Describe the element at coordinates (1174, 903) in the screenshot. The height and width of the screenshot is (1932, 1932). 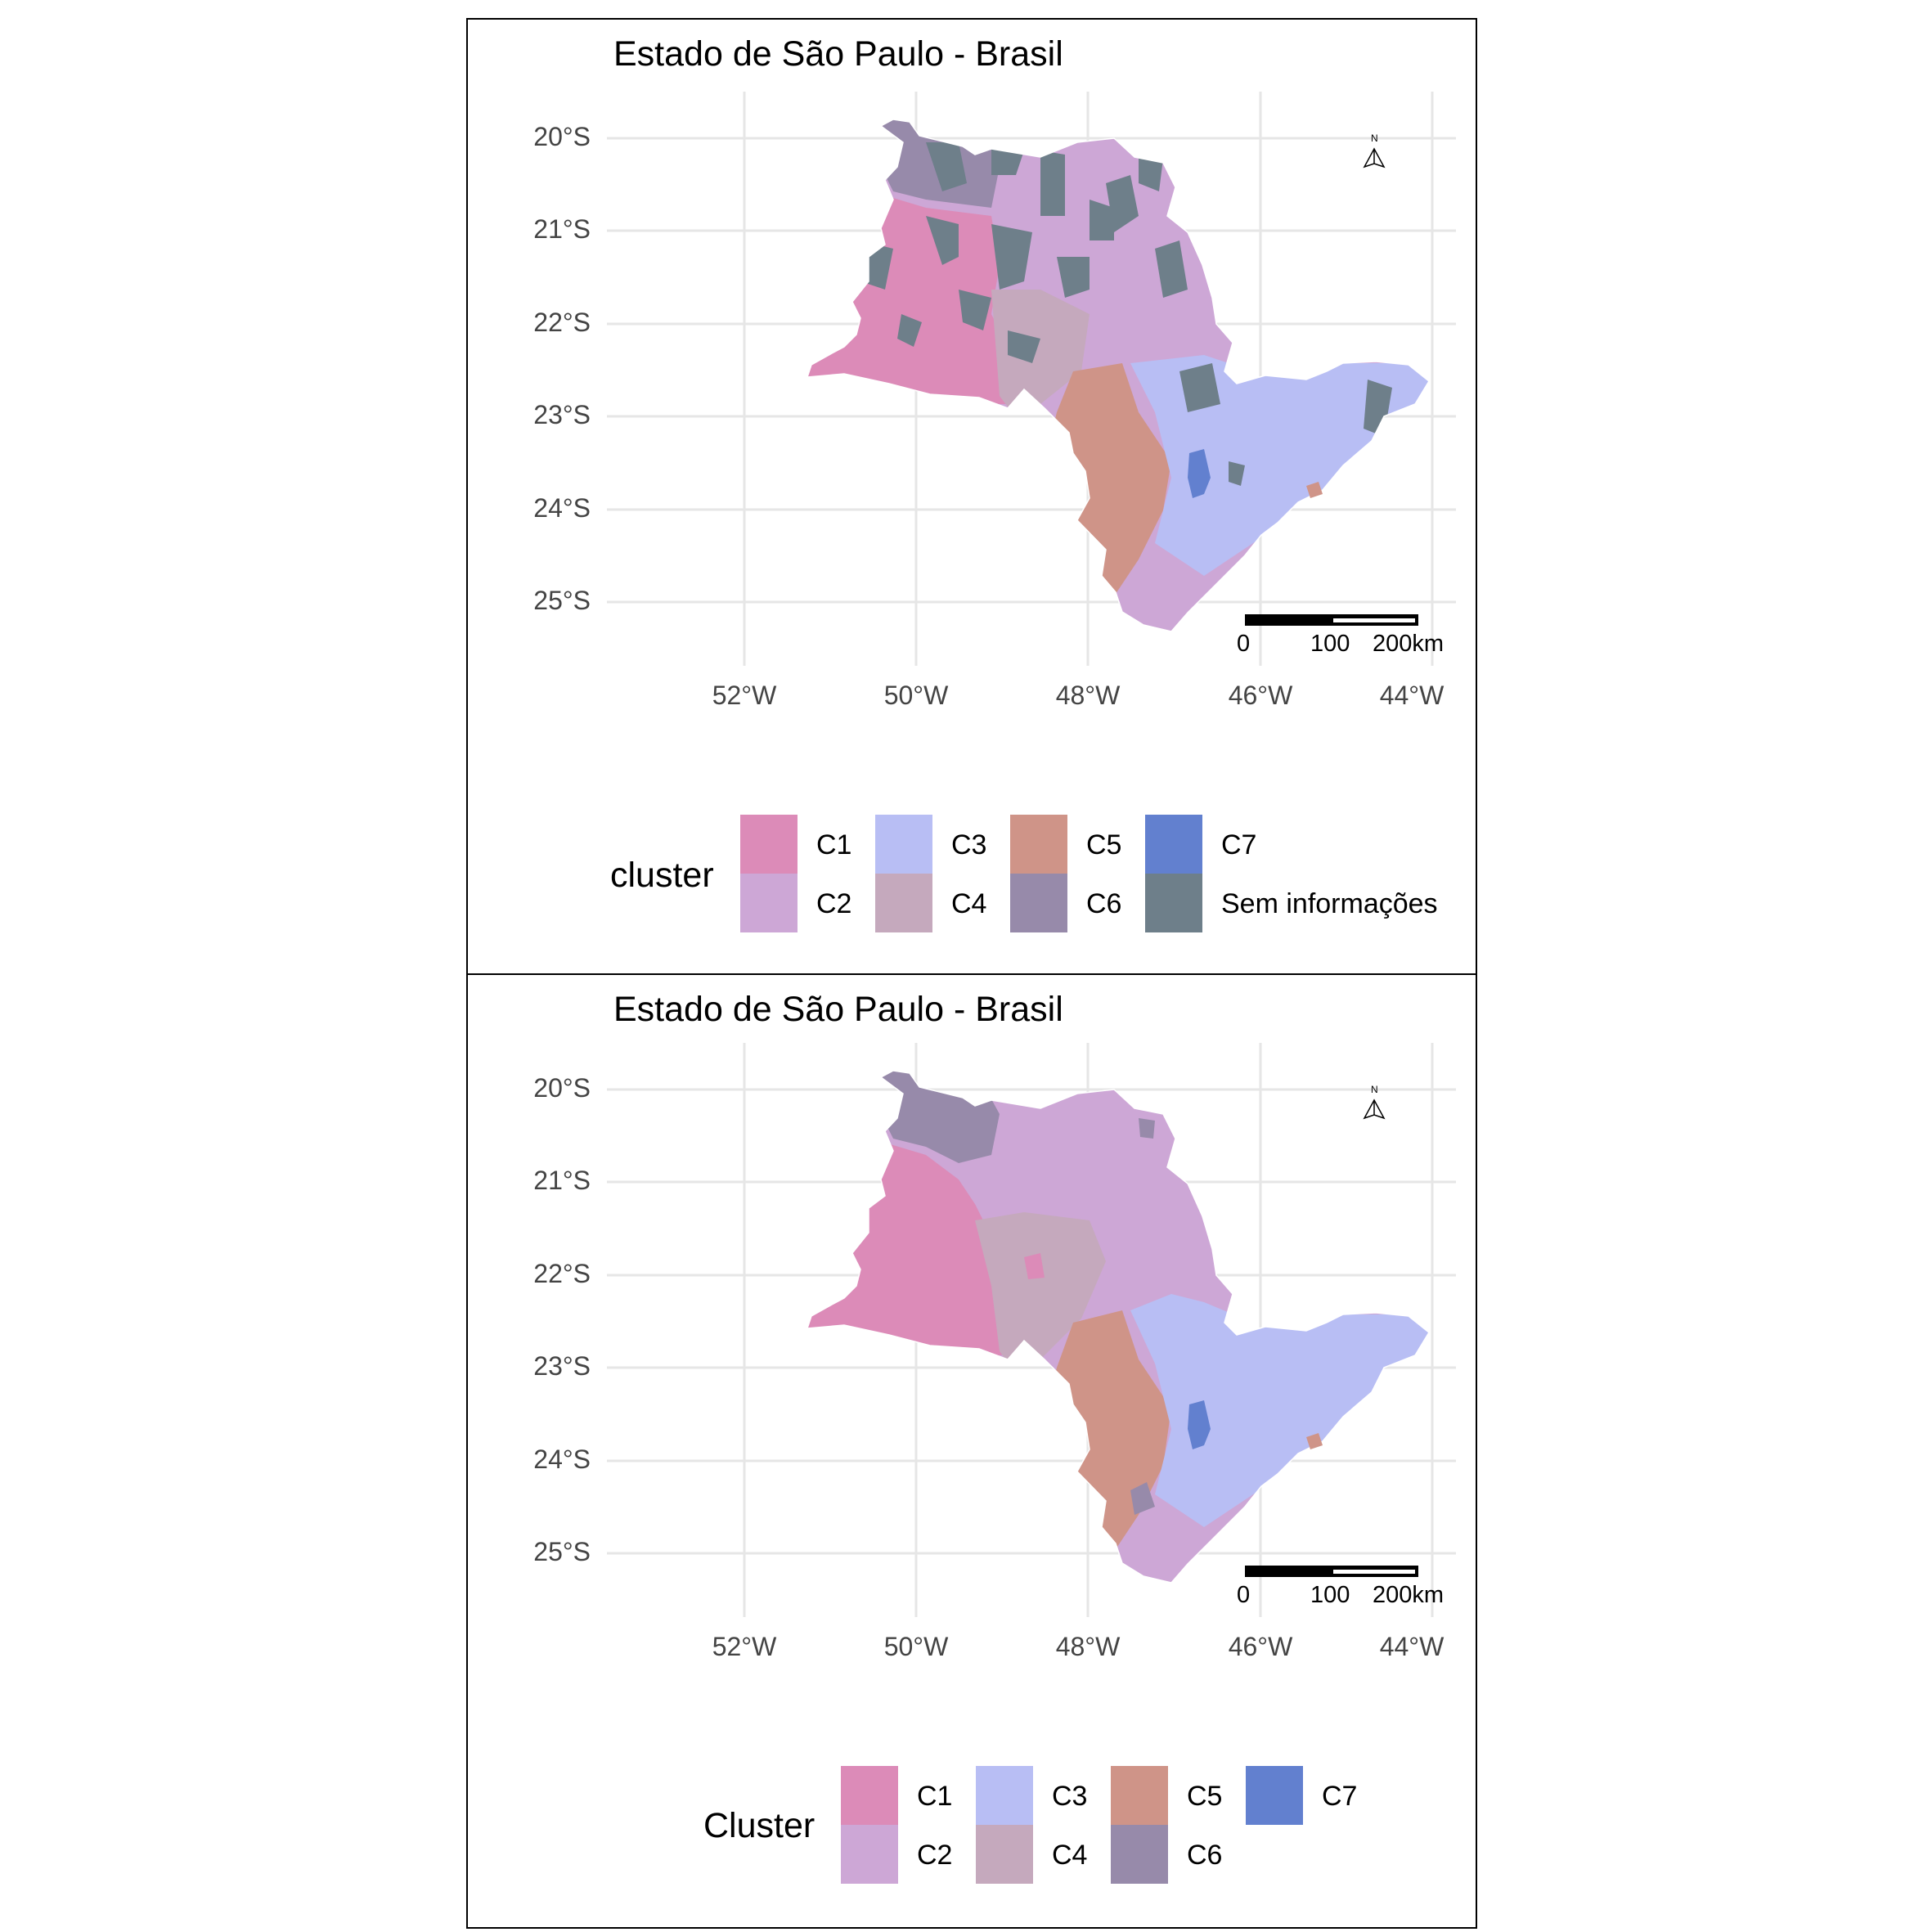
I see `legend-key-sem-informacoes` at that location.